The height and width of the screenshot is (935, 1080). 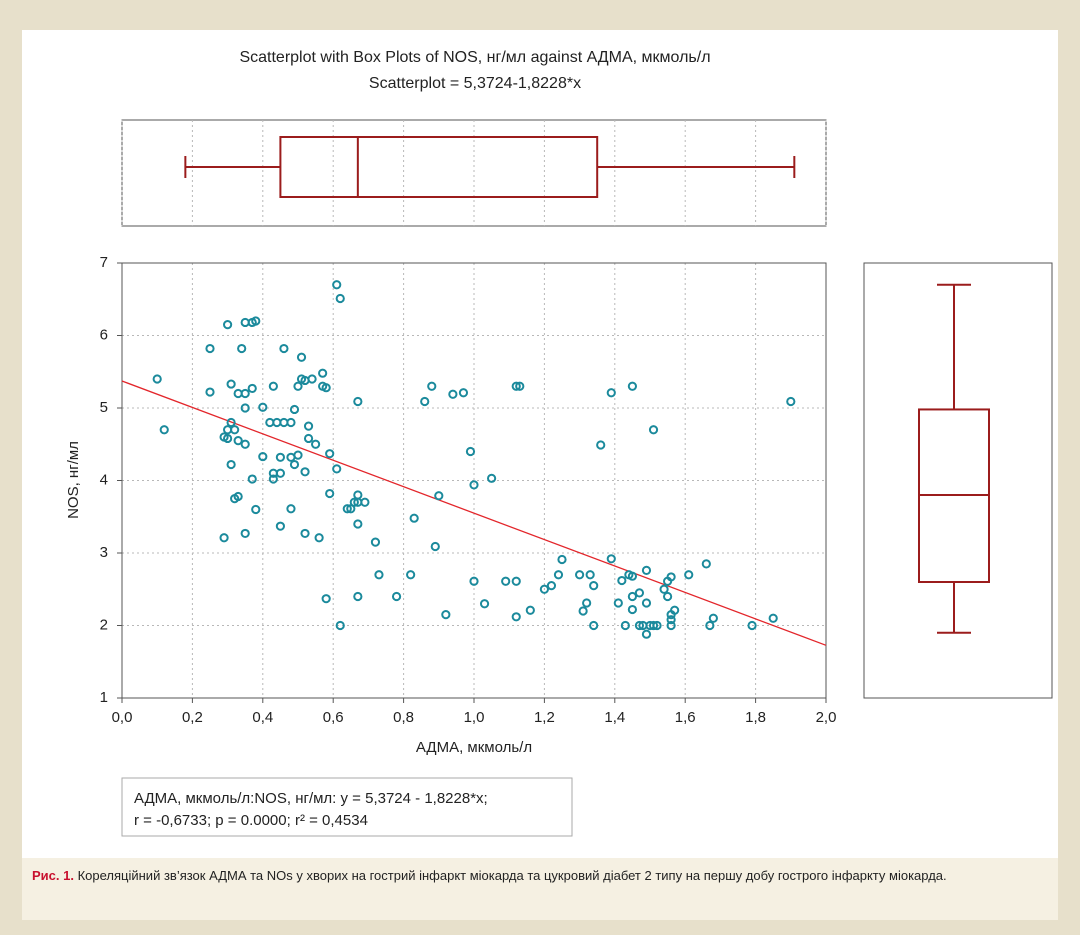 What do you see at coordinates (192, 717) in the screenshot?
I see `x-tick-label: 0,2` at bounding box center [192, 717].